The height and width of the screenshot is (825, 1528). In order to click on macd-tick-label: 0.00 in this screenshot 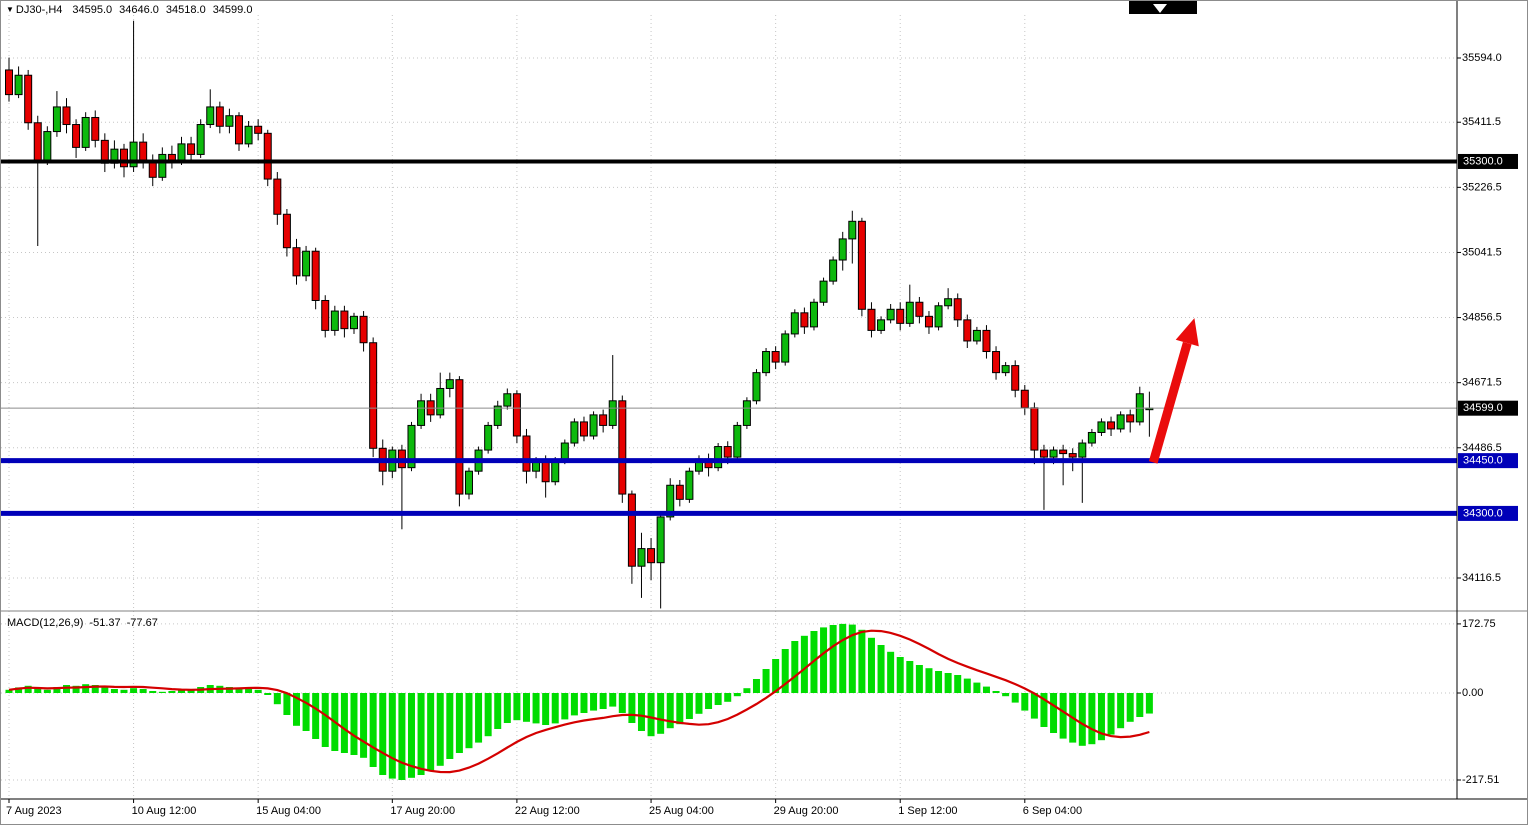, I will do `click(1472, 693)`.